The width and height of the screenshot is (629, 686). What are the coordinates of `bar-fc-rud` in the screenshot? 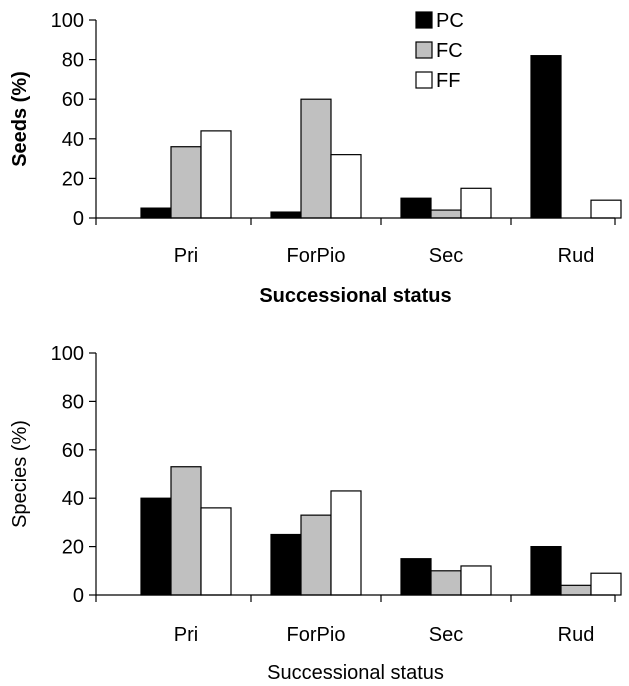 It's located at (576, 590).